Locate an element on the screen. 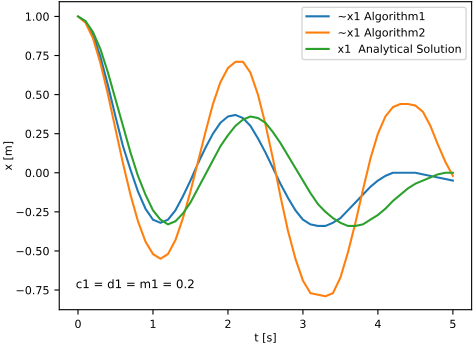 The image size is (474, 348). x-tick-label: 5 is located at coordinates (453, 324).